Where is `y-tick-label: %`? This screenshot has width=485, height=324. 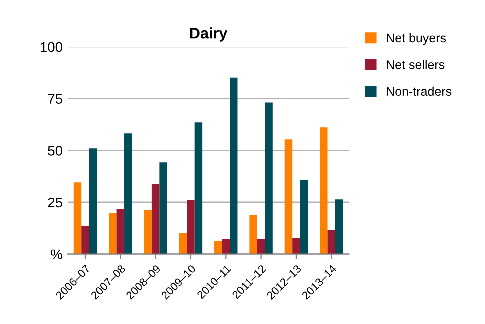
y-tick-label: % is located at coordinates (57, 255).